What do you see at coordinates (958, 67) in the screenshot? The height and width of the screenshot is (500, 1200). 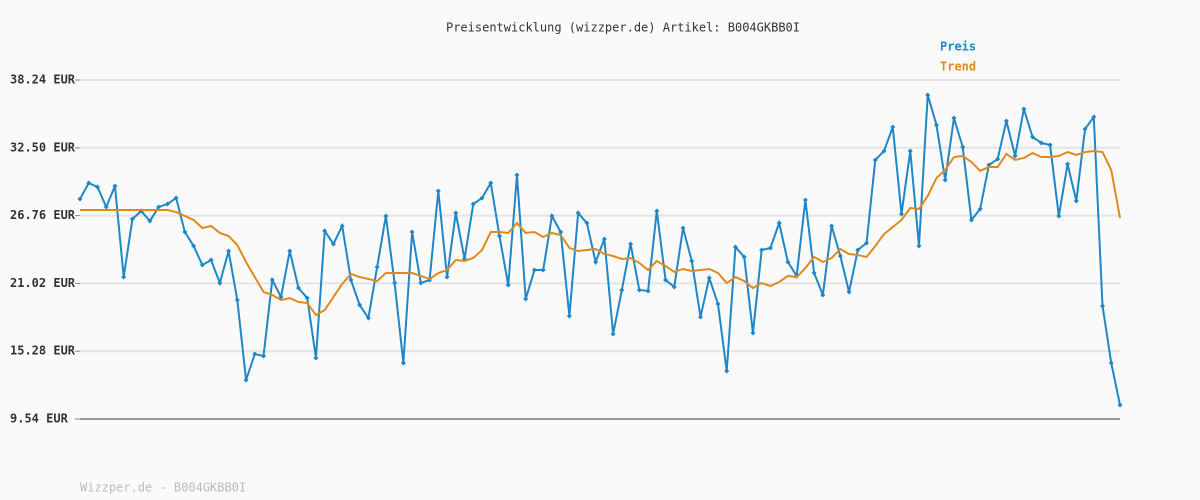 I see `legend-entry: Trend` at bounding box center [958, 67].